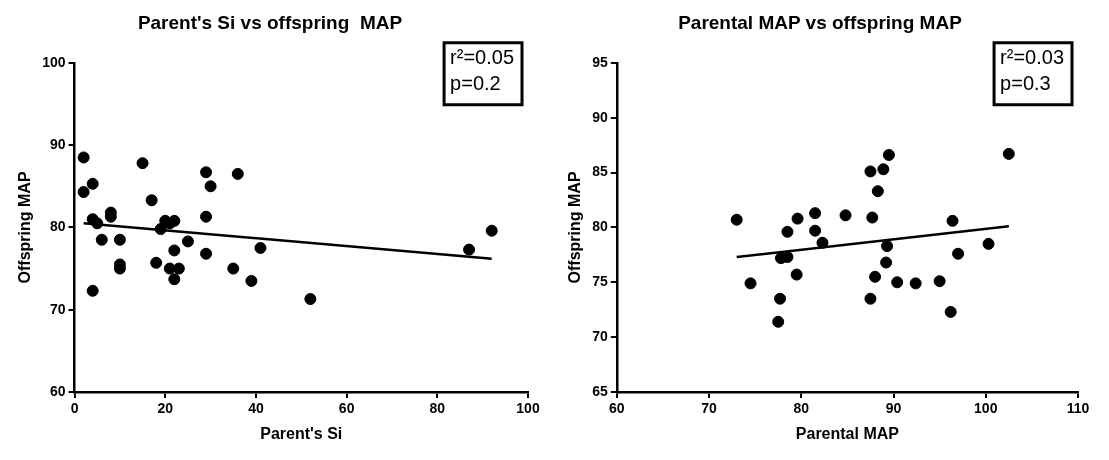 This screenshot has width=1109, height=460. Describe the element at coordinates (600, 171) in the screenshot. I see `y-tick-label: 85` at that location.